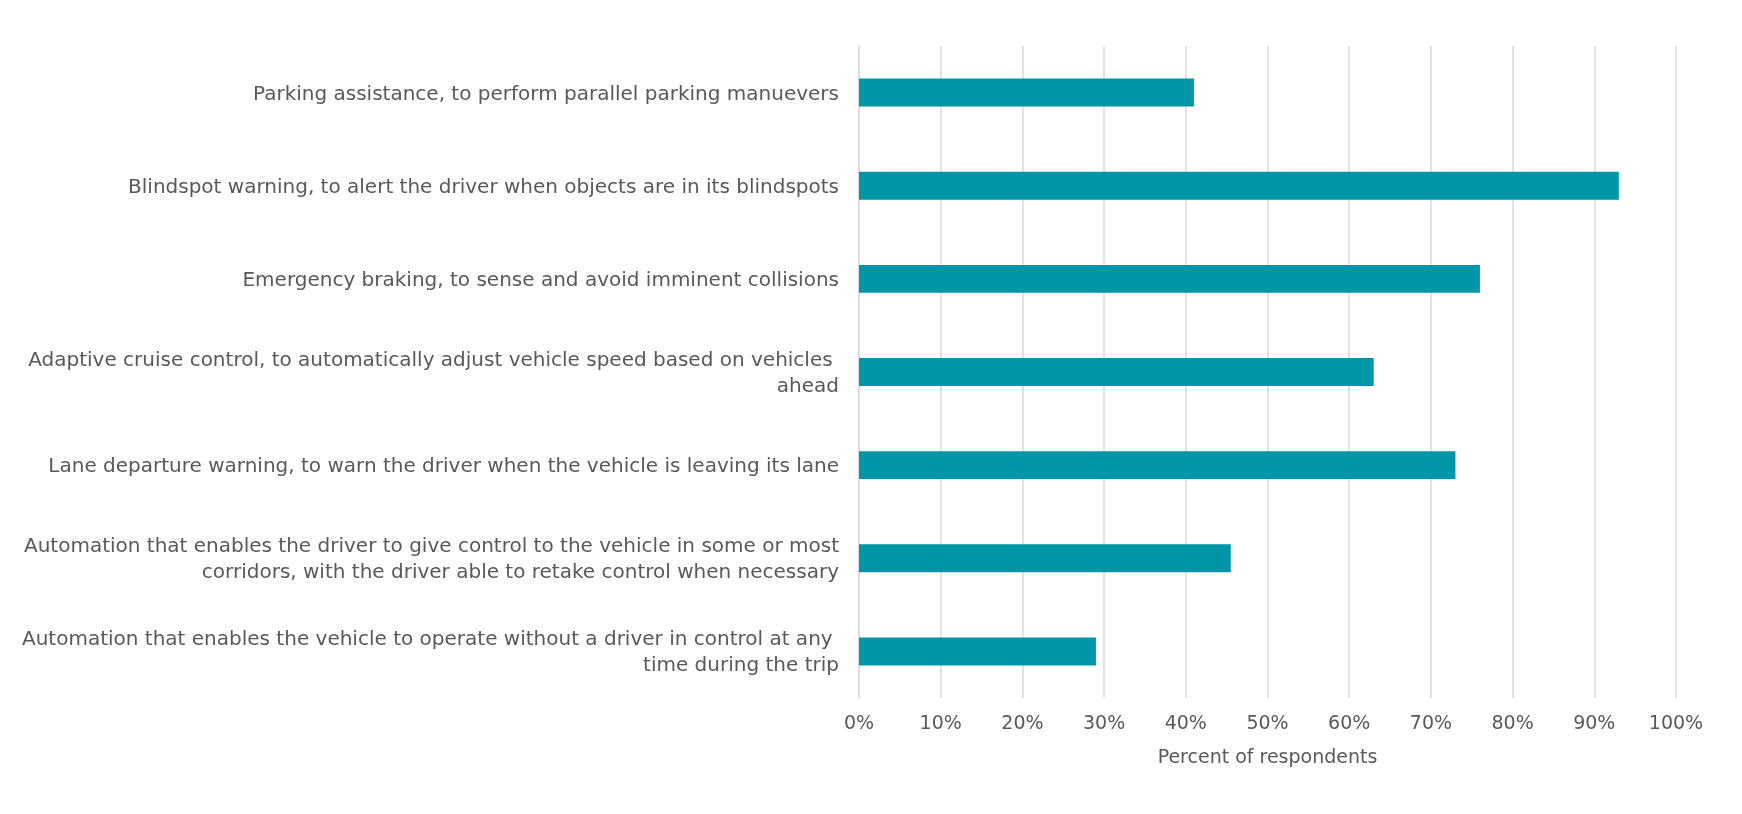 The width and height of the screenshot is (1742, 814). What do you see at coordinates (1267, 755) in the screenshot?
I see `x-axis-title: Percent of respondents` at bounding box center [1267, 755].